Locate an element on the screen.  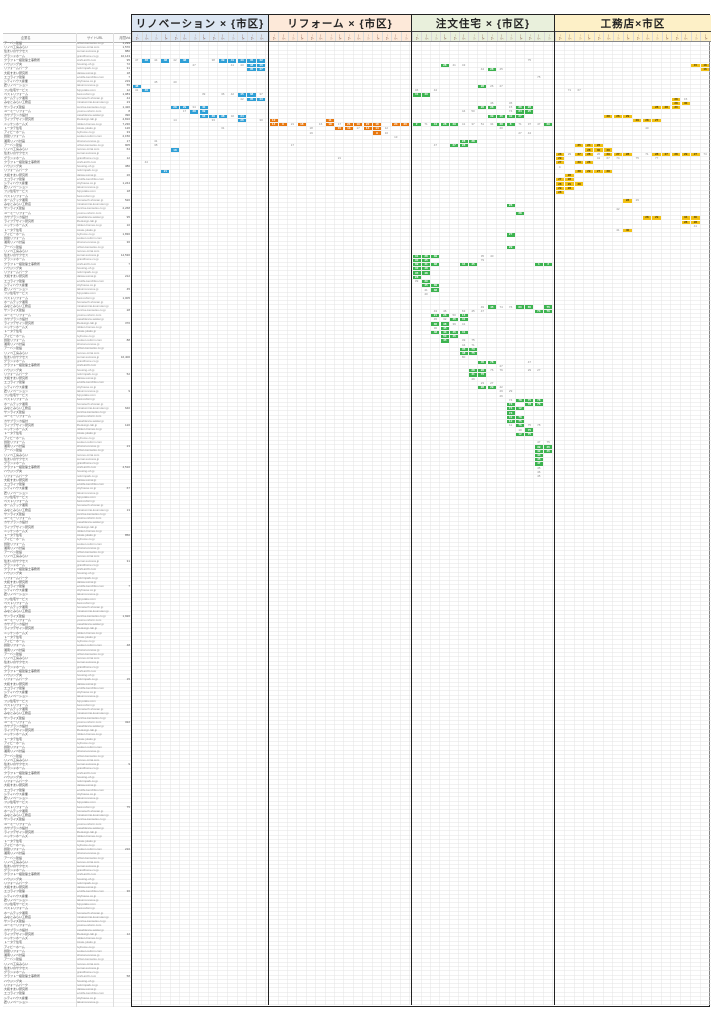
rank-cell-filled: 75 is located at coordinates (473, 354).